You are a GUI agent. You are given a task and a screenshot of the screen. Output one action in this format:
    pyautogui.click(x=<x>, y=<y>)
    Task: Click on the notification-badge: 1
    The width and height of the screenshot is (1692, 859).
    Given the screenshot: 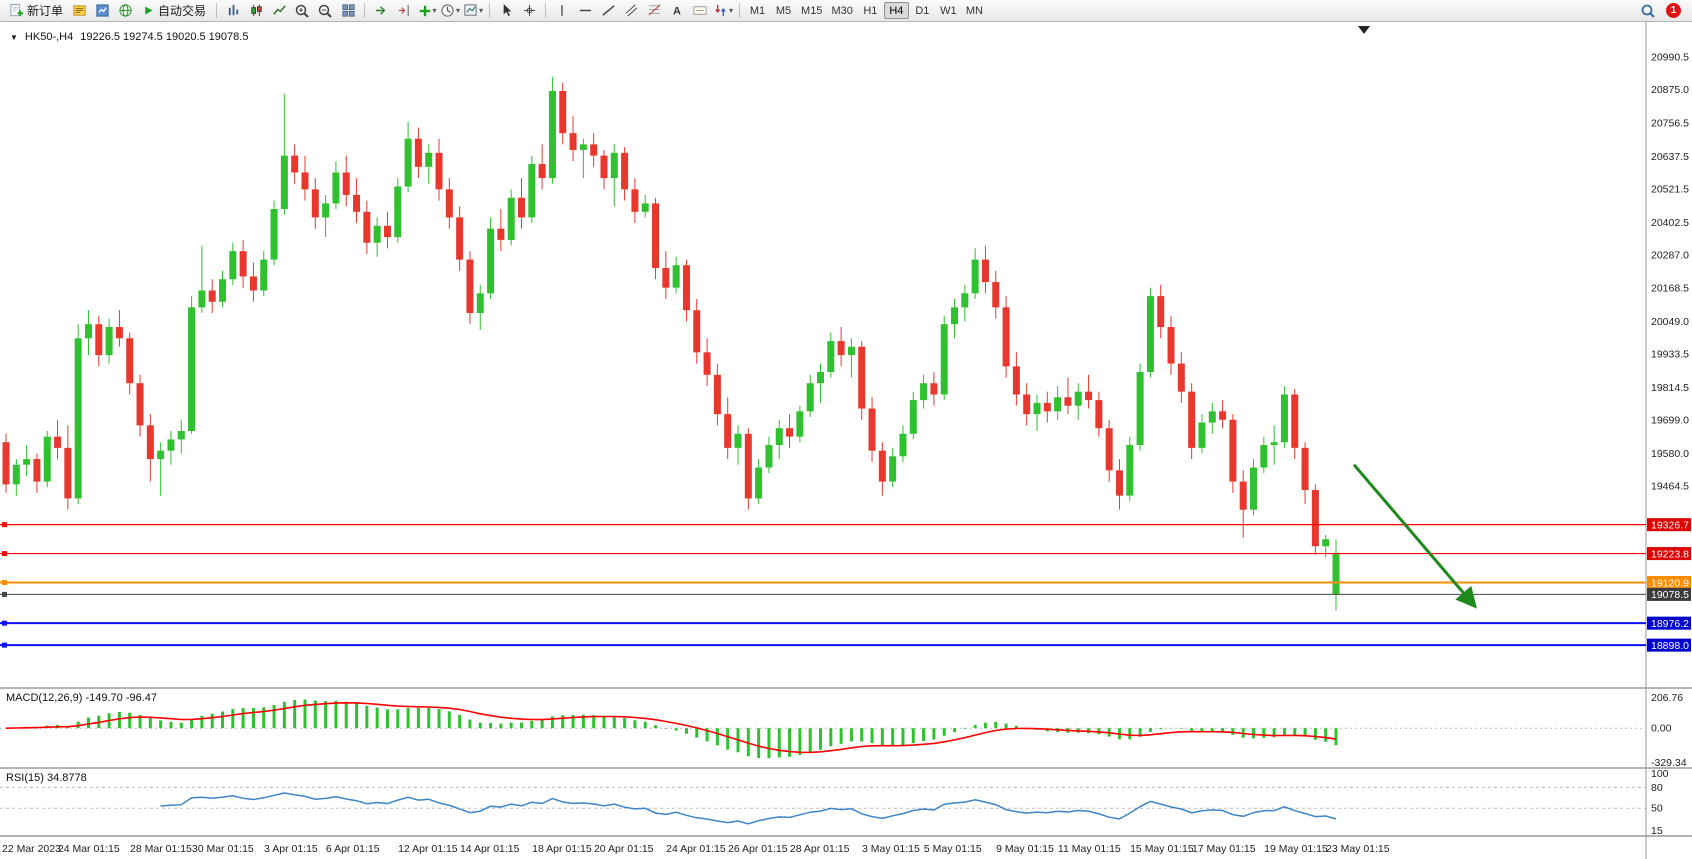 What is the action you would take?
    pyautogui.click(x=1673, y=10)
    